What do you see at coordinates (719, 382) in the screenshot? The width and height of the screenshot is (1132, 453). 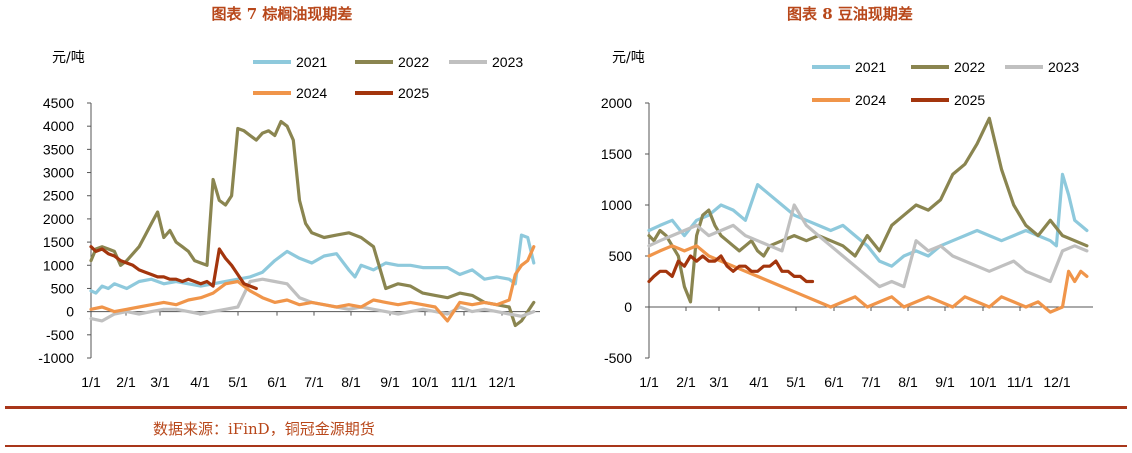 I see `soy-x-tick-label: 3/1` at bounding box center [719, 382].